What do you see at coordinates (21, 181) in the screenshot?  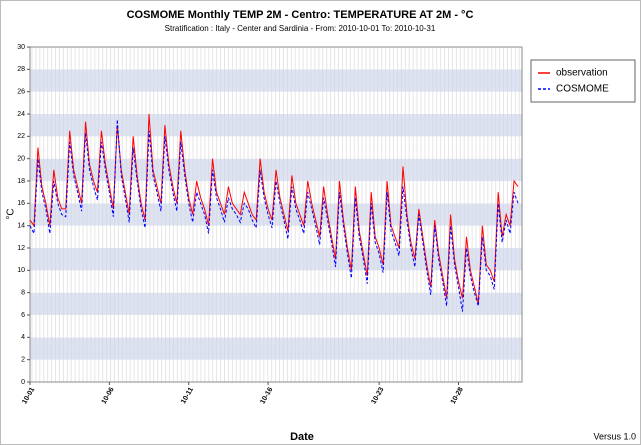 I see `y-tick-label: 18` at bounding box center [21, 181].